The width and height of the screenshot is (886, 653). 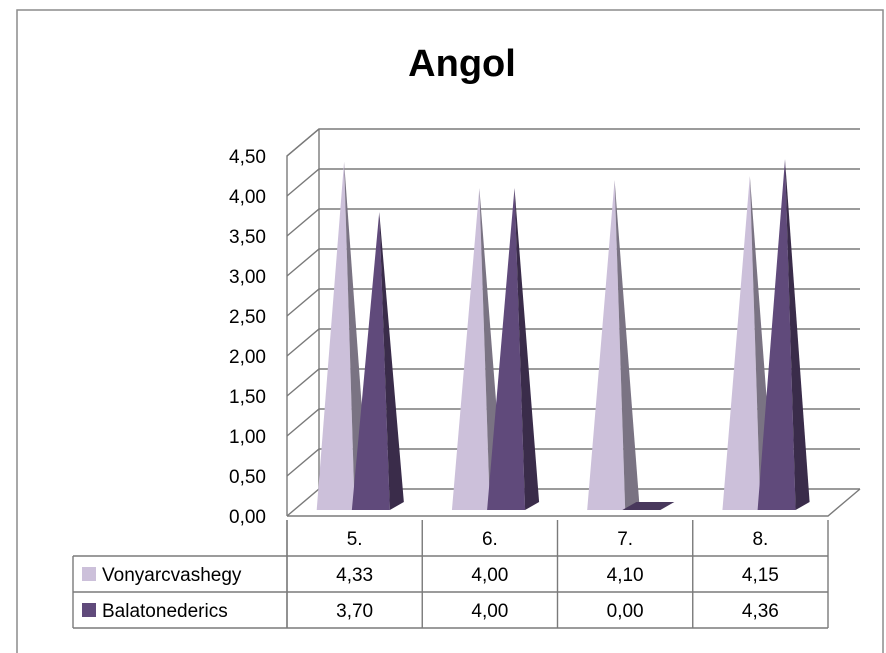 I want to click on x-tick-label: 6., so click(x=490, y=539).